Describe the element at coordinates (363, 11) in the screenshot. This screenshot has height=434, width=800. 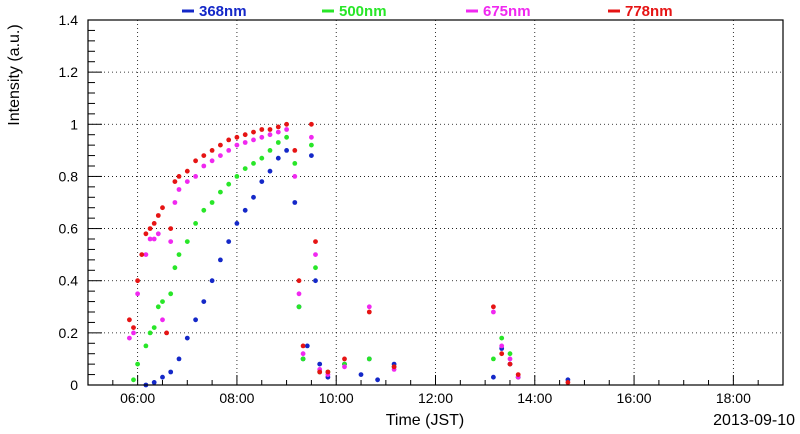
I see `legend-label: 500nm` at that location.